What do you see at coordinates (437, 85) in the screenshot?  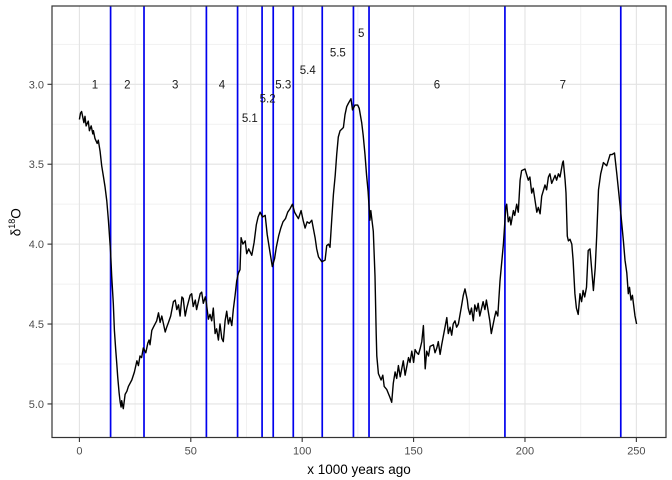 I see `stage-label: 6` at bounding box center [437, 85].